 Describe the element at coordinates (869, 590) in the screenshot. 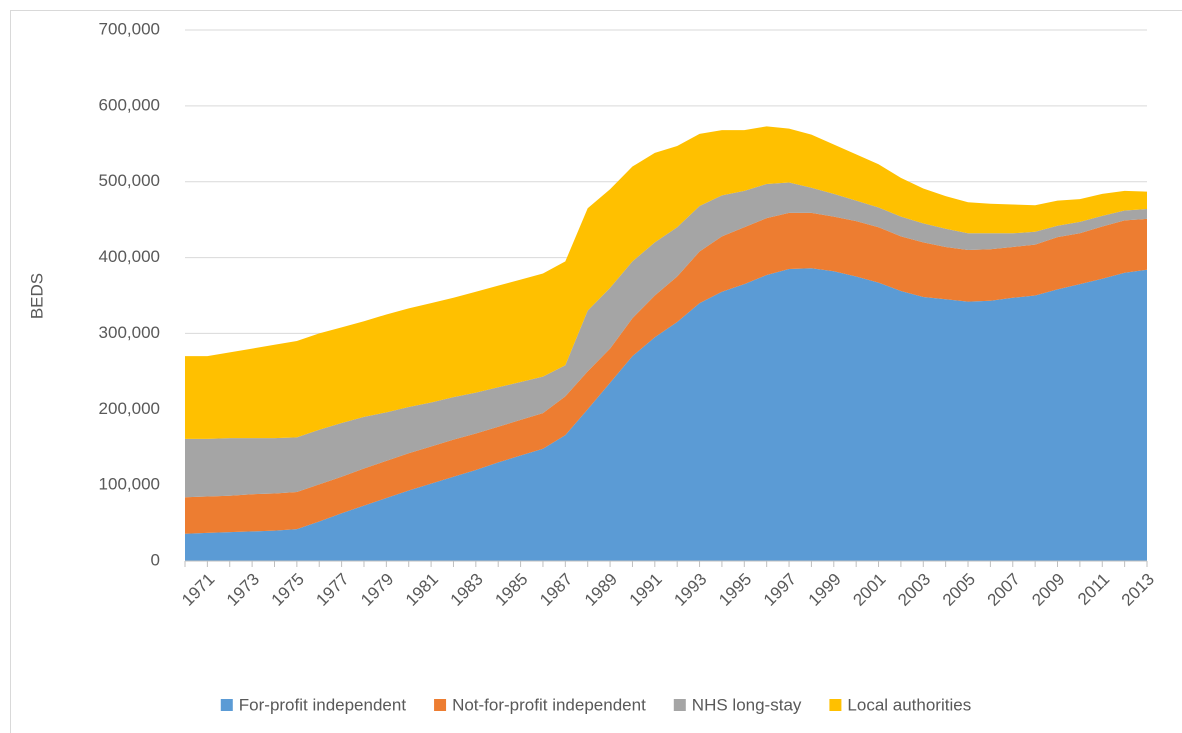

I see `x-tick-label: 2001` at that location.